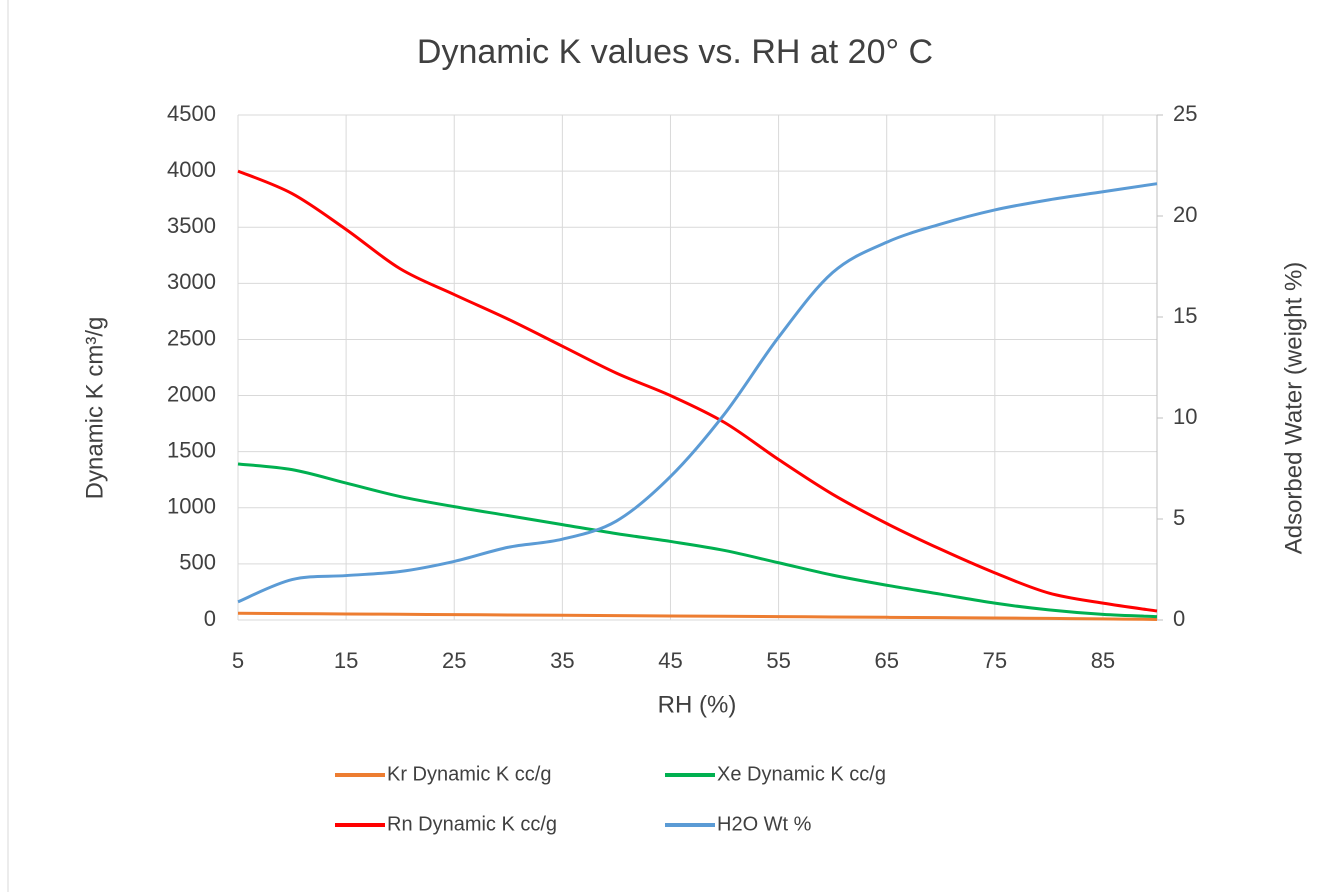 Image resolution: width=1326 pixels, height=892 pixels. I want to click on x-tick-label: 65, so click(886, 660).